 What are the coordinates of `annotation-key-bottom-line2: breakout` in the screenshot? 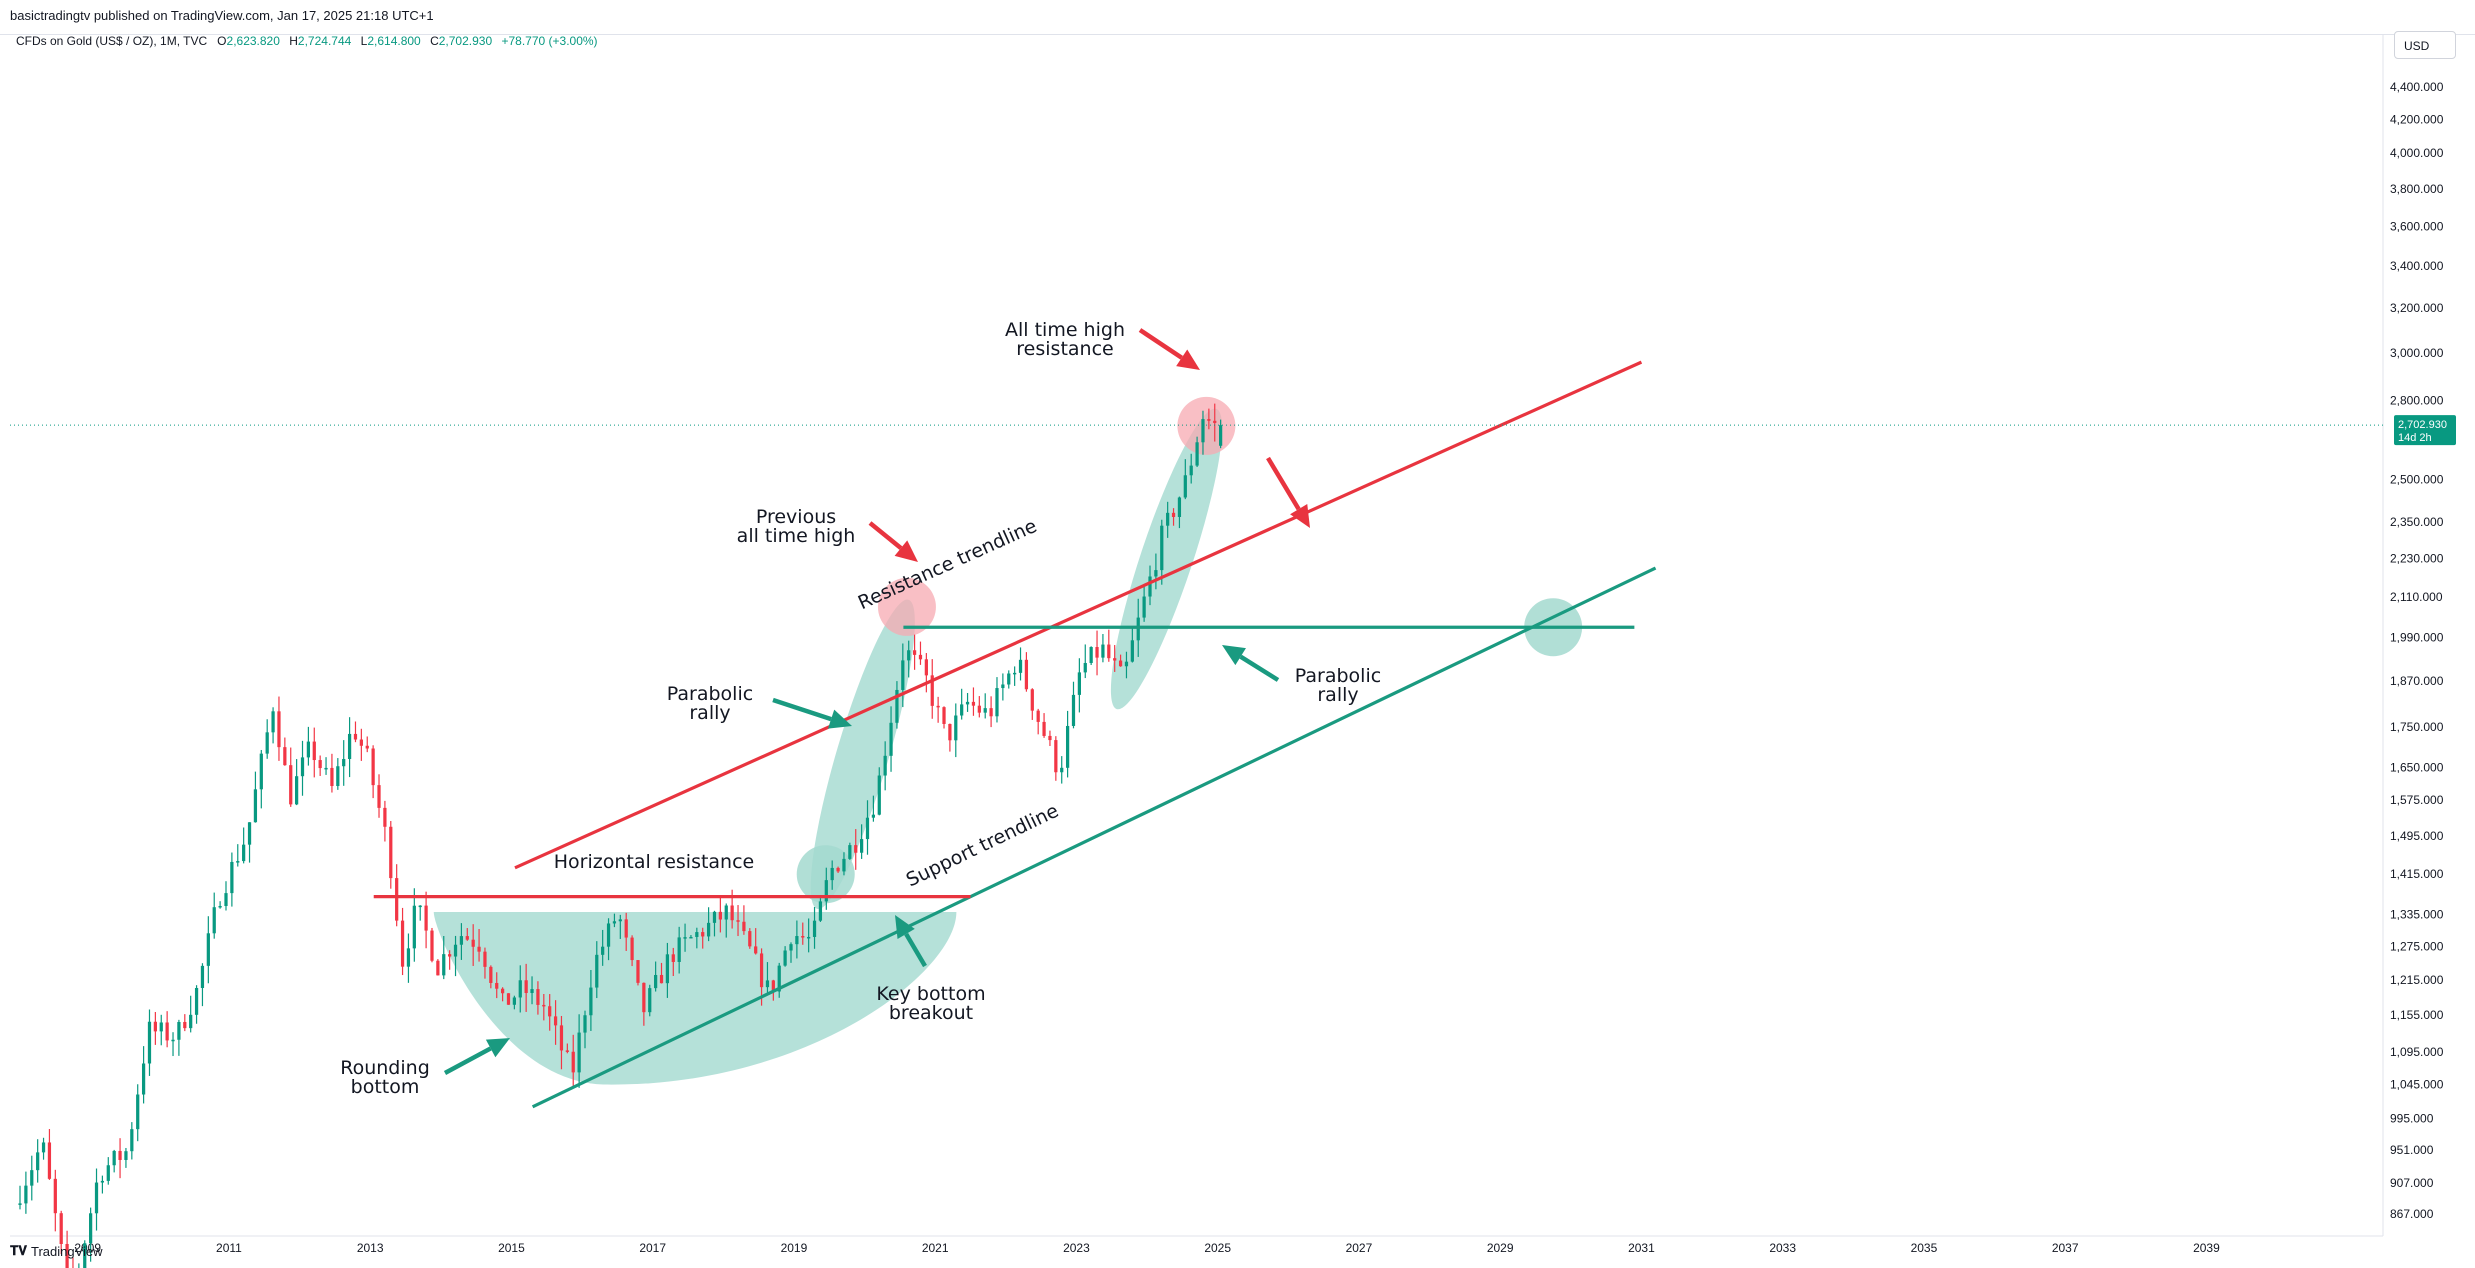 It's located at (931, 1013).